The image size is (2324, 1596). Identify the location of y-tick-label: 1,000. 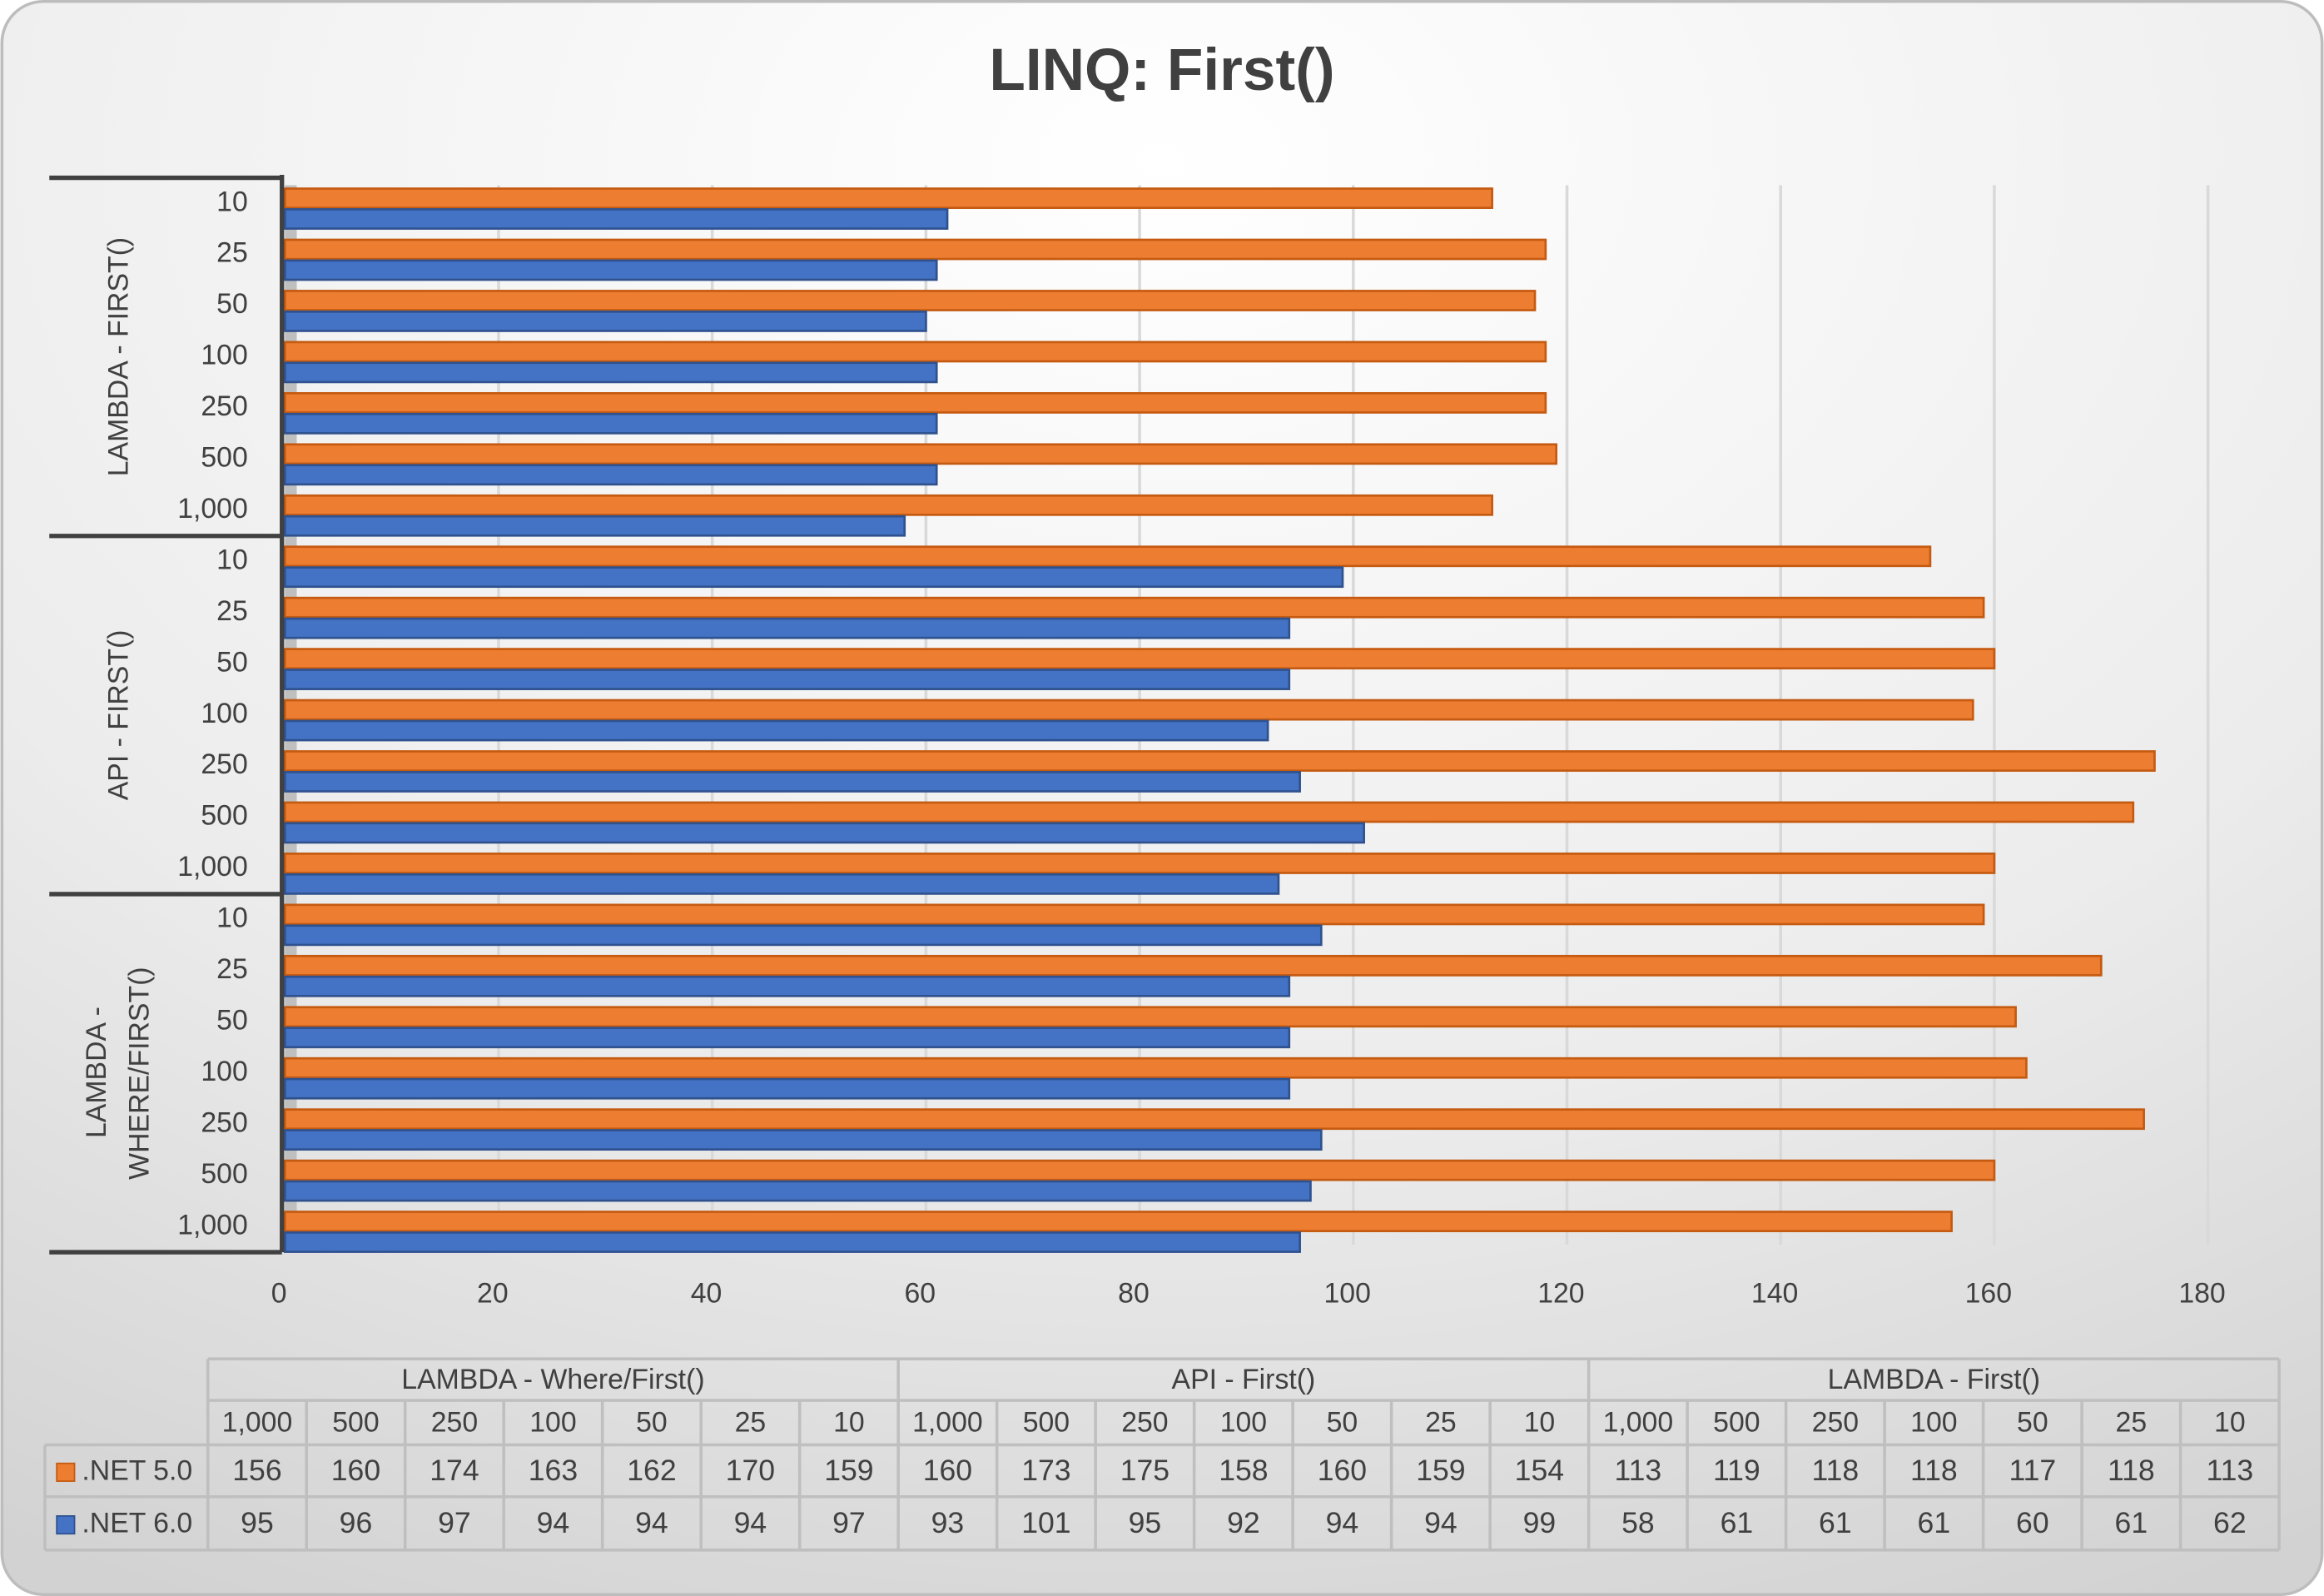
(212, 509).